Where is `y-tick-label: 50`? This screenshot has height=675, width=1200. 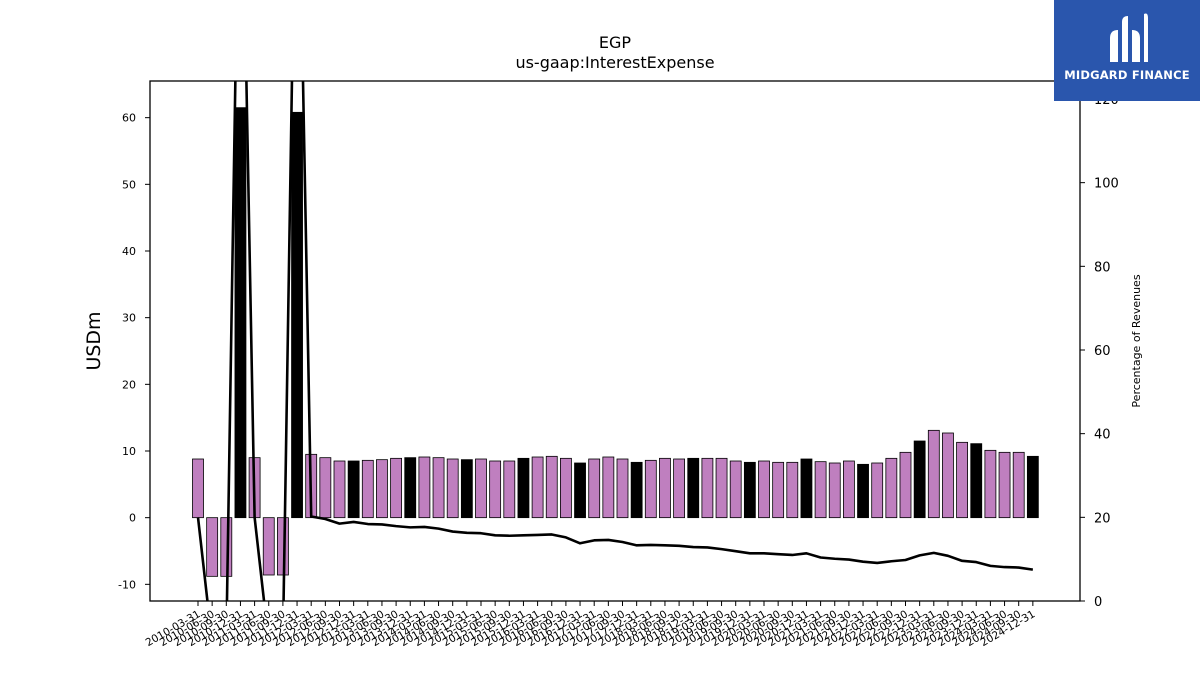
y-tick-label: 50 is located at coordinates (129, 184).